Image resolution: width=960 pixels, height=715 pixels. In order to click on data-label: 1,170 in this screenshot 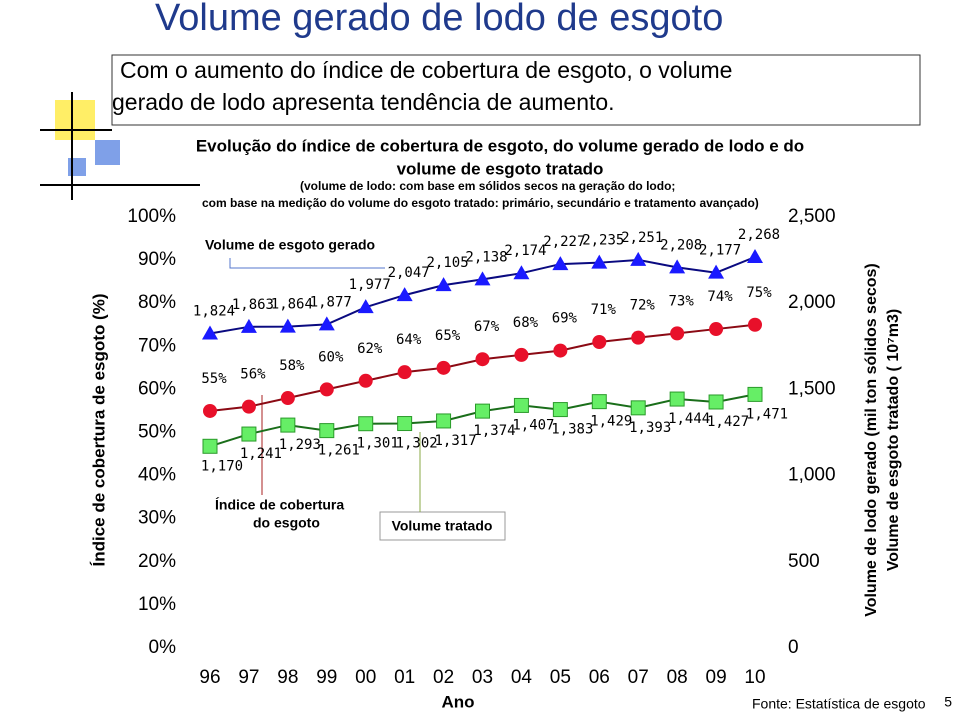, I will do `click(222, 466)`.